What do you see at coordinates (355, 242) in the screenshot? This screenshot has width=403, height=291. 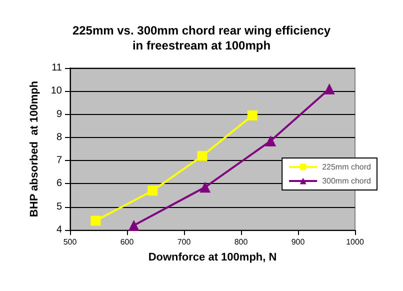 I see `x-tick-label: 1000` at bounding box center [355, 242].